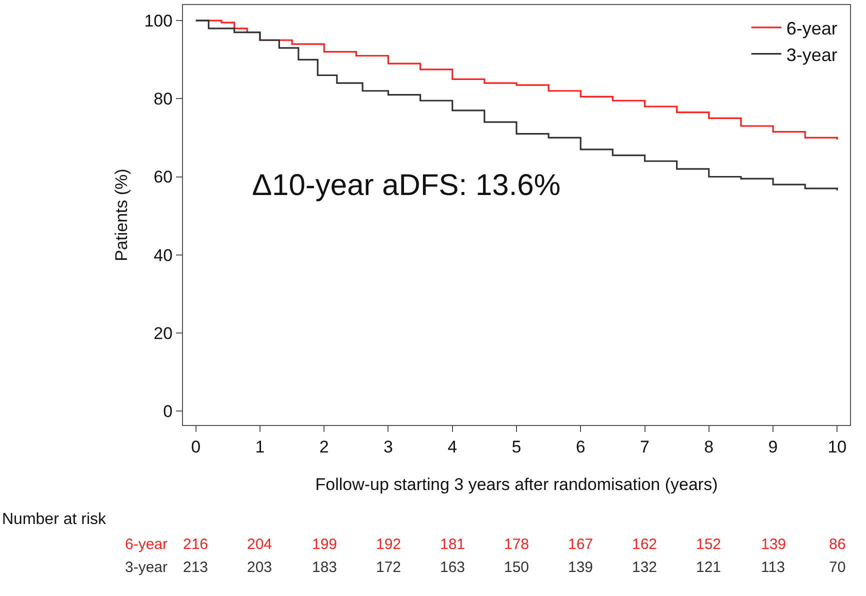  Describe the element at coordinates (325, 567) in the screenshot. I see `text: 183` at that location.